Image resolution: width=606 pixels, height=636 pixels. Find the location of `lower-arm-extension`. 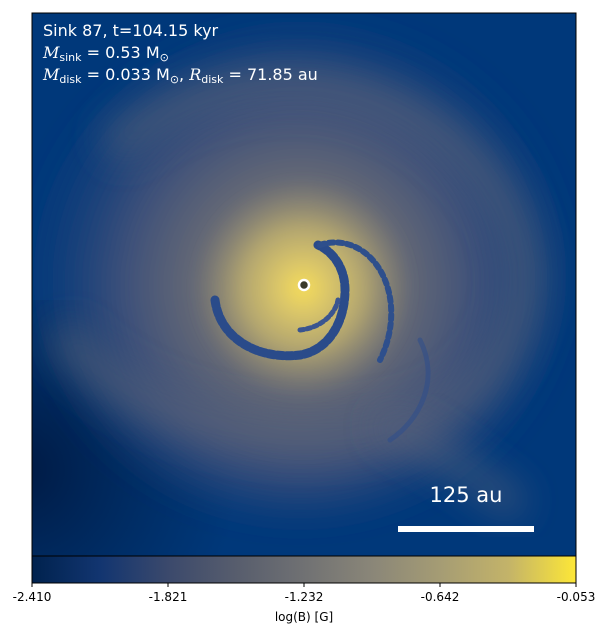

lower-arm-extension is located at coordinates (451, 464).